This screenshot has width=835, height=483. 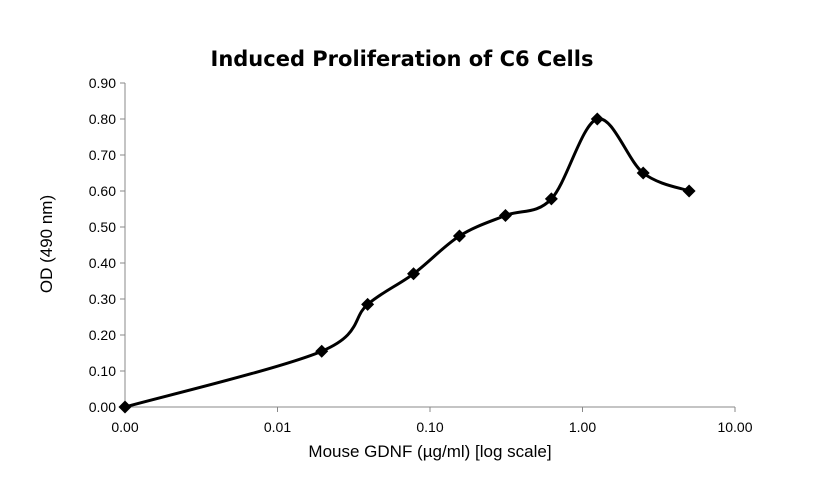 I want to click on x-tick-label: 0.01, so click(x=277, y=427).